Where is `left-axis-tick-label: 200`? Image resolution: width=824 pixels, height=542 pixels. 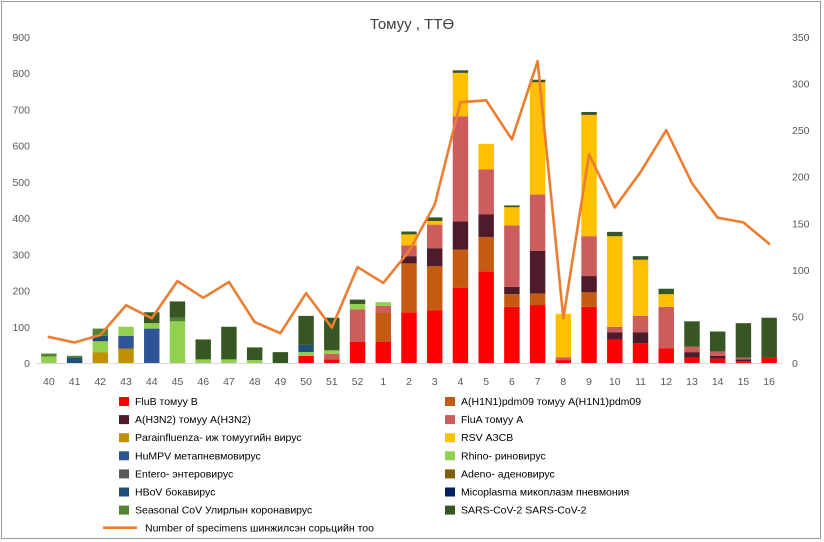 left-axis-tick-label: 200 is located at coordinates (21, 292).